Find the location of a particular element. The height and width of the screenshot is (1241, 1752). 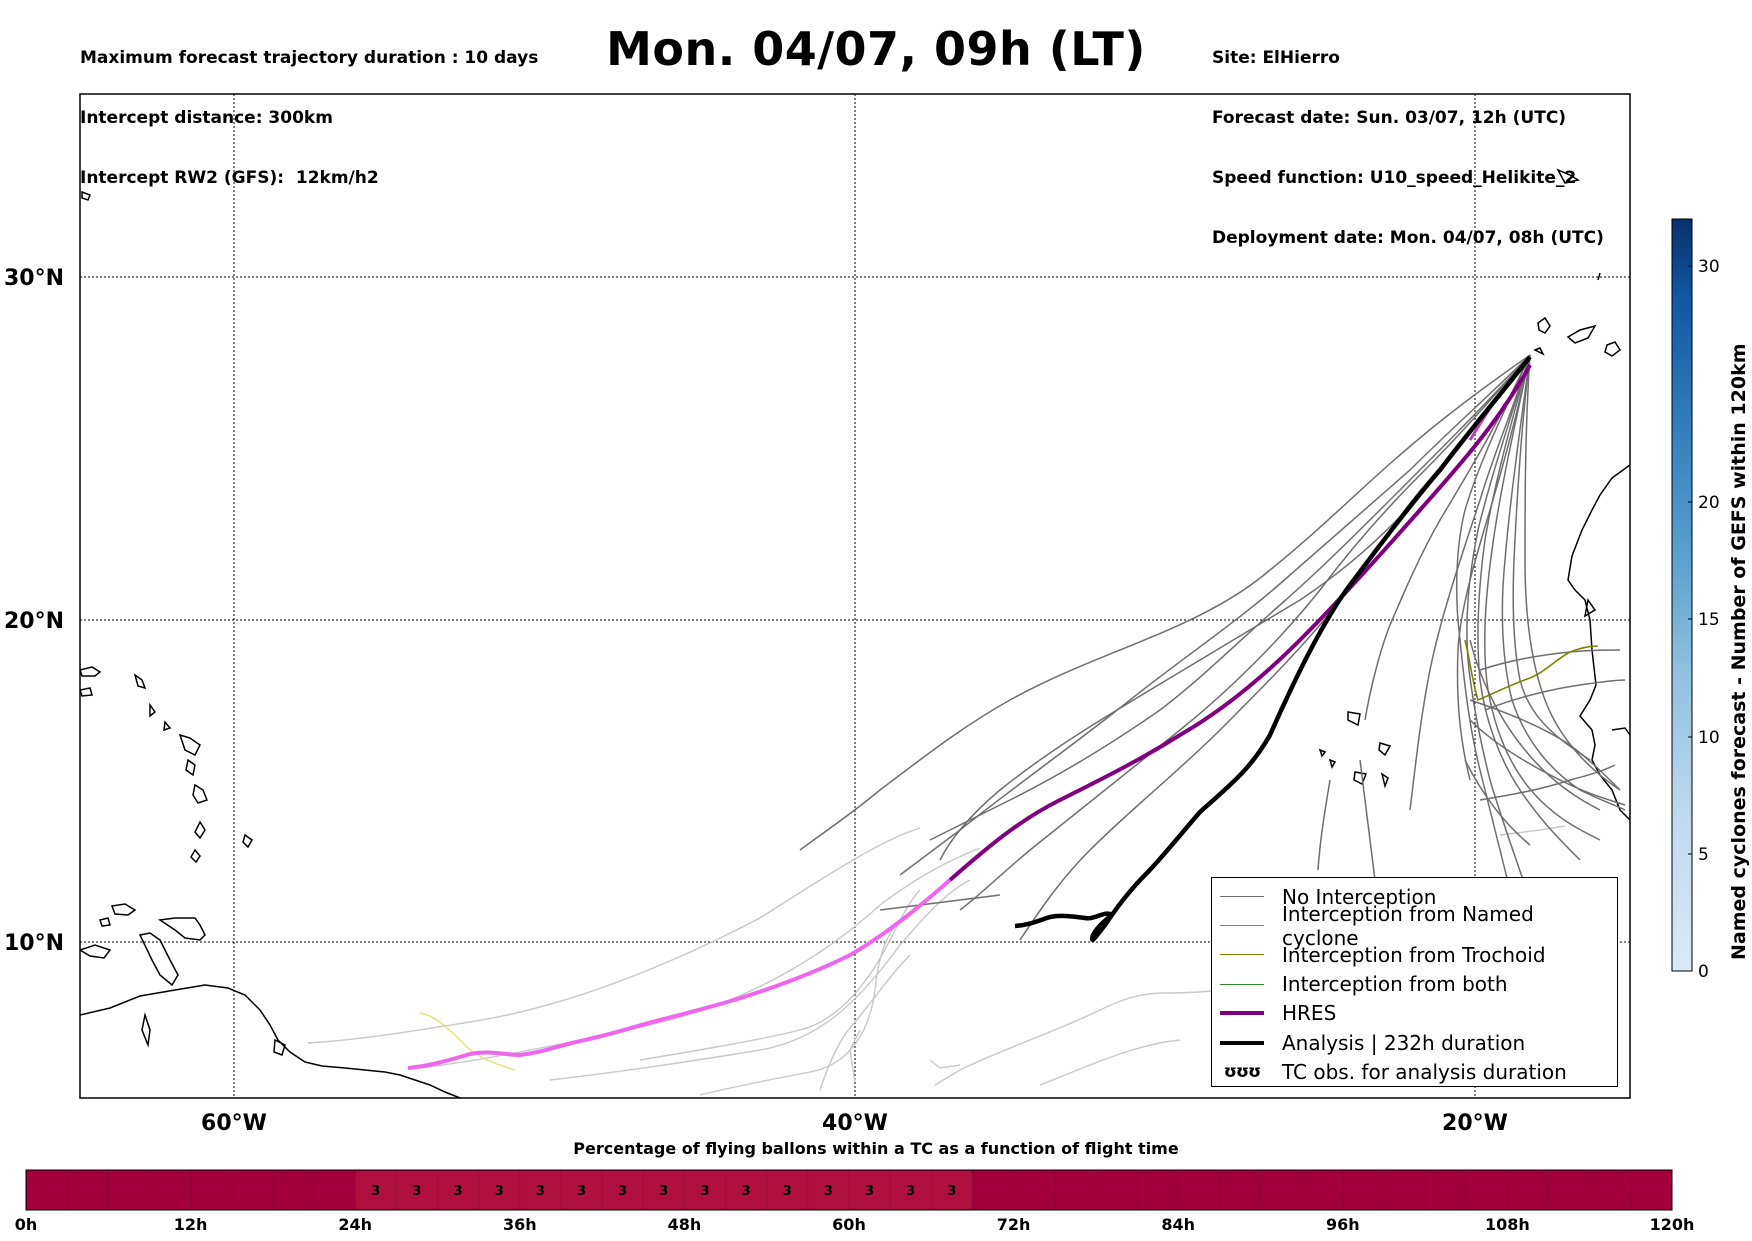

timebar-highlight is located at coordinates (664, 1190).